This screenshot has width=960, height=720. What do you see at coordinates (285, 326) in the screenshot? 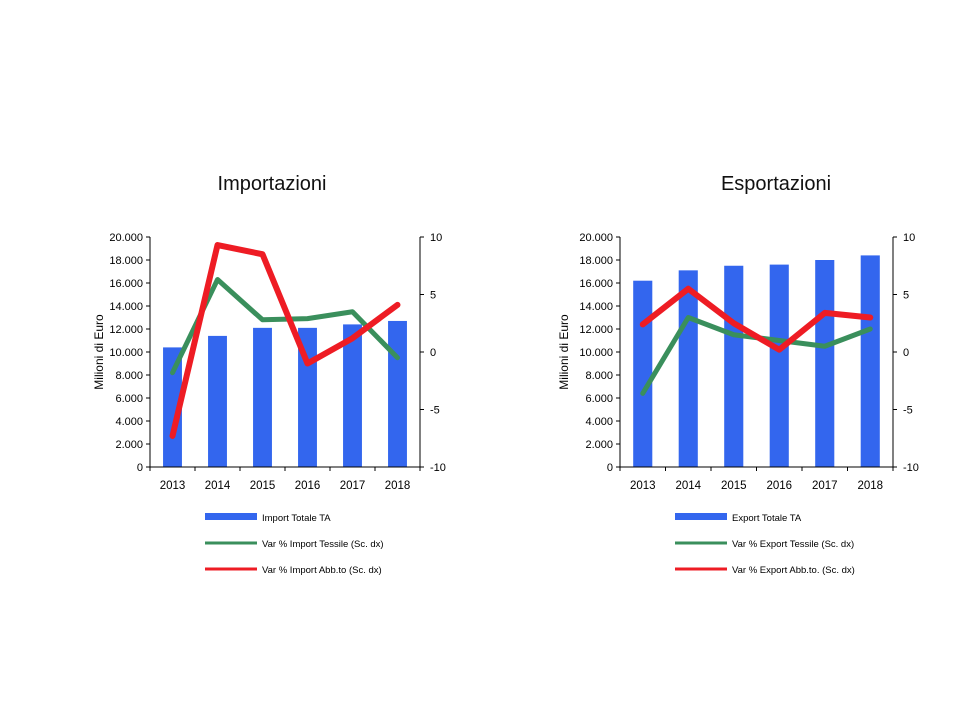
I see `line-var-import-tessile-sc-dx-` at bounding box center [285, 326].